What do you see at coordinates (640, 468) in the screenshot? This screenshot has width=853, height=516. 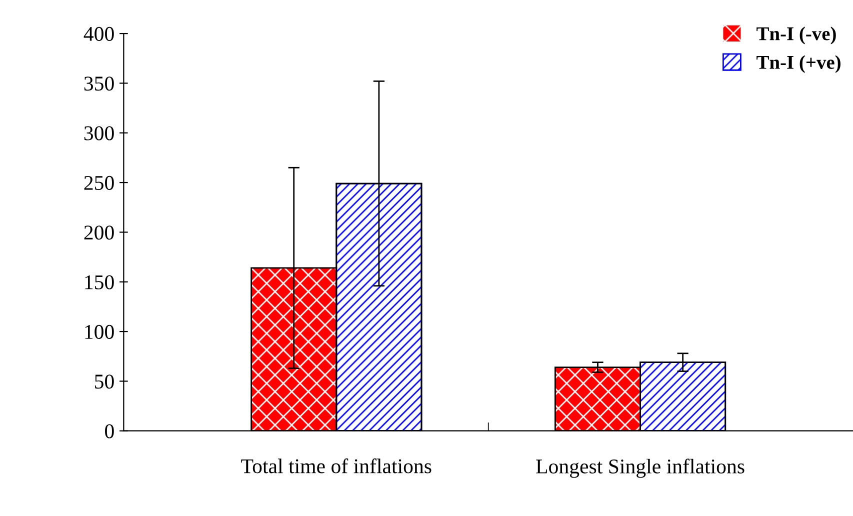 I see `x-tick-label: Longest Single inflations` at bounding box center [640, 468].